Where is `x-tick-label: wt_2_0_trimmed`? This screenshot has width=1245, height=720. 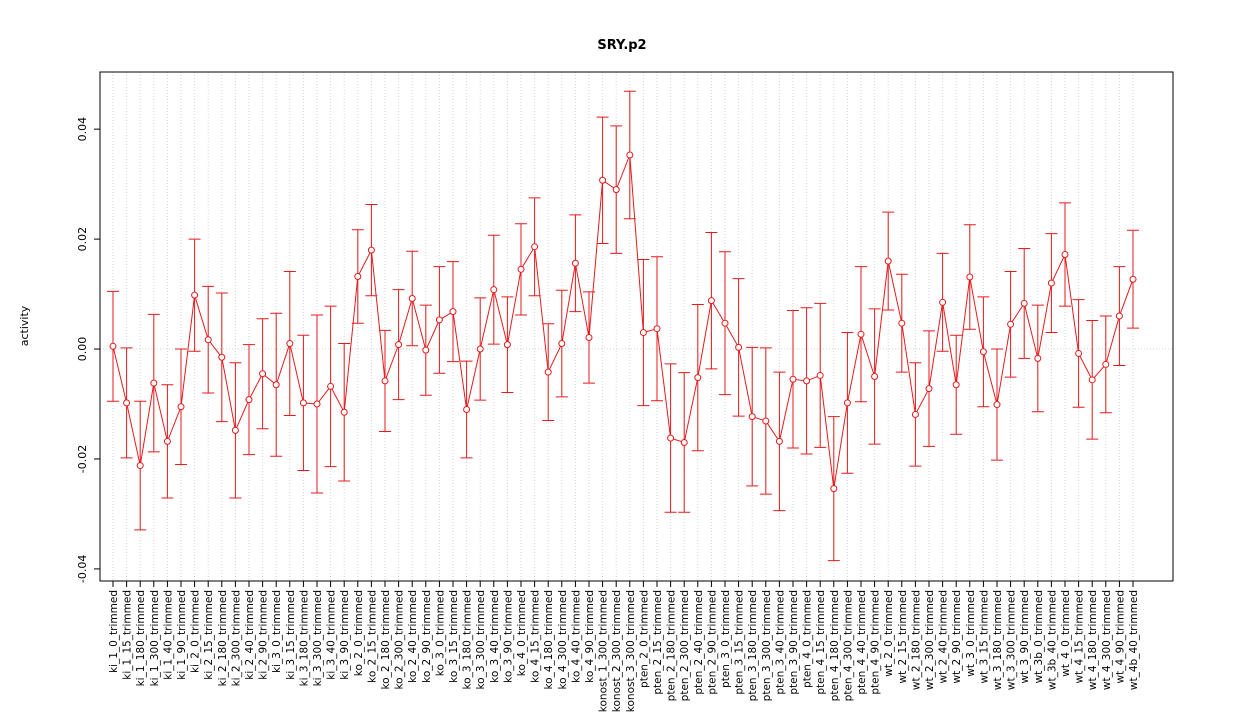
x-tick-label: wt_2_0_trimmed is located at coordinates (889, 633).